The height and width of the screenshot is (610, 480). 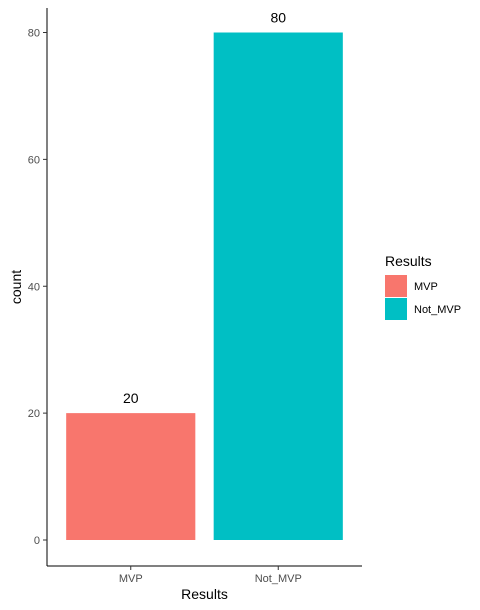 What do you see at coordinates (34, 287) in the screenshot?
I see `y-tick-label: 40` at bounding box center [34, 287].